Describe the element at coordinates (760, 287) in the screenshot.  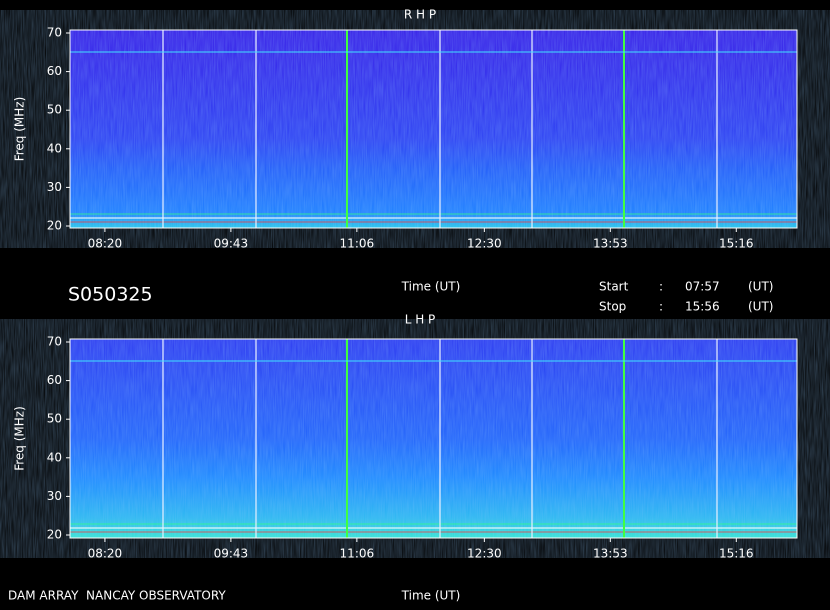
I see `start-unit: (UT)` at that location.